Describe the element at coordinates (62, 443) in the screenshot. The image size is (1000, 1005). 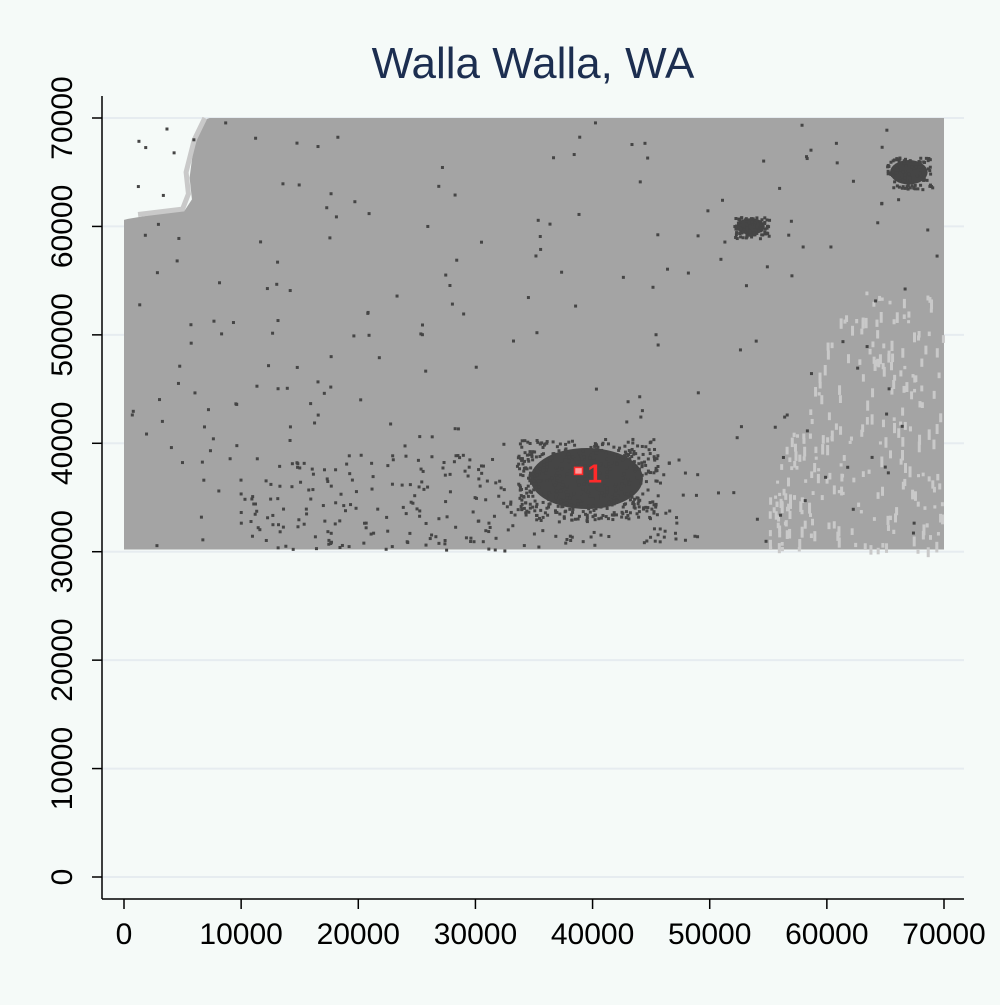
I see `y-tick-label: 40000` at that location.